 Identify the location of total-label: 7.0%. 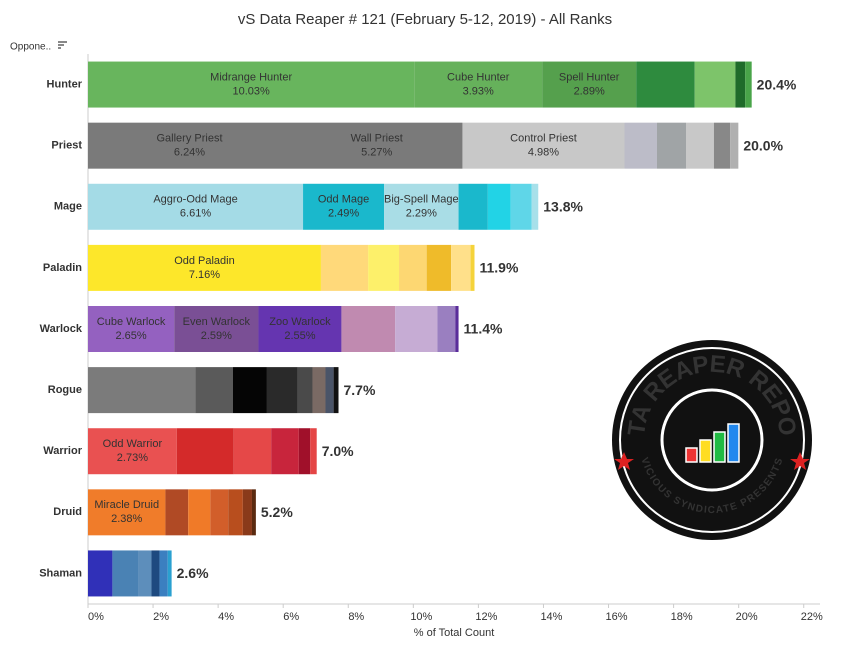
(338, 451).